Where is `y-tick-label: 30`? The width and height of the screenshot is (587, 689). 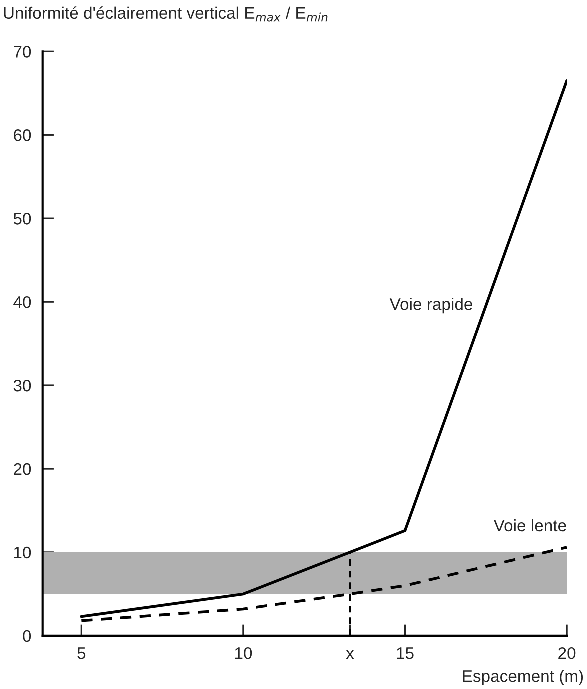
y-tick-label: 30 is located at coordinates (23, 386).